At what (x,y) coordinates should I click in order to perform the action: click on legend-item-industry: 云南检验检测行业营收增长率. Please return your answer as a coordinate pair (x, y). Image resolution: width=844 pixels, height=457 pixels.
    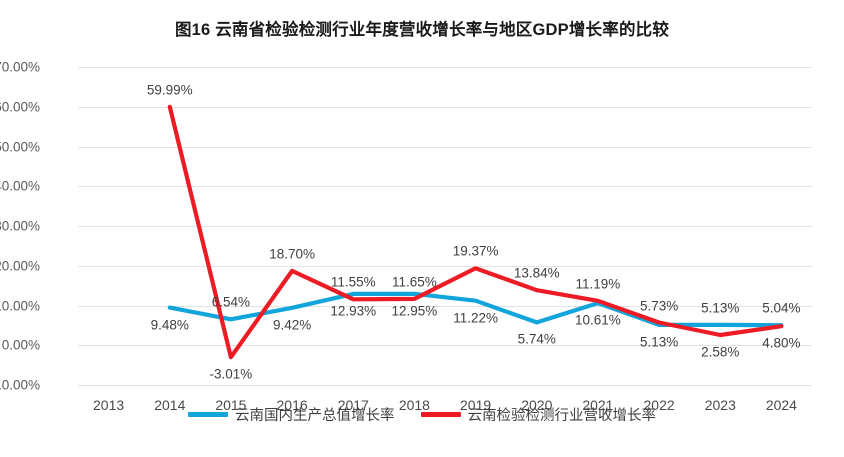
    Looking at the image, I should click on (538, 414).